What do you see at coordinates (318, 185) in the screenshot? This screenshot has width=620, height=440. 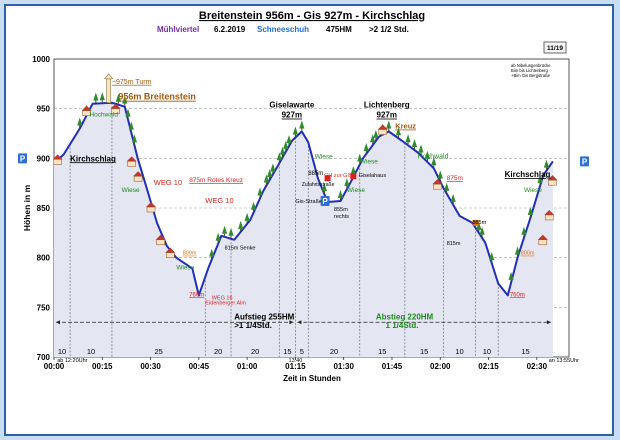 I see `zufahrt-label: Zufahrtsstraße` at bounding box center [318, 185].